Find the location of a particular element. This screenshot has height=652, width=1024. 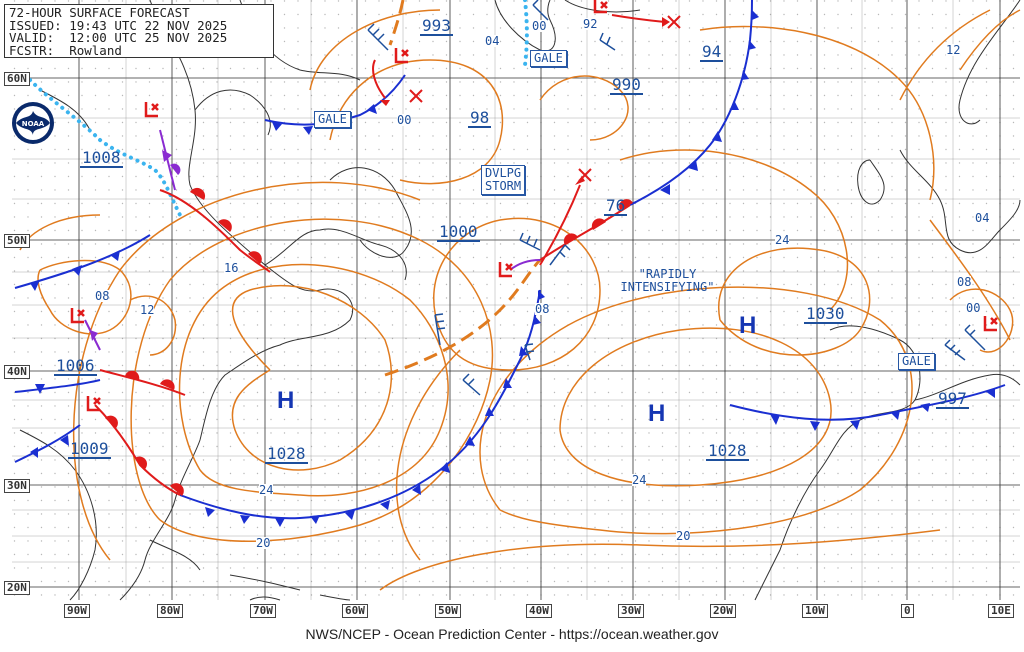

pressure-value-low: 1008 is located at coordinates (101, 158).